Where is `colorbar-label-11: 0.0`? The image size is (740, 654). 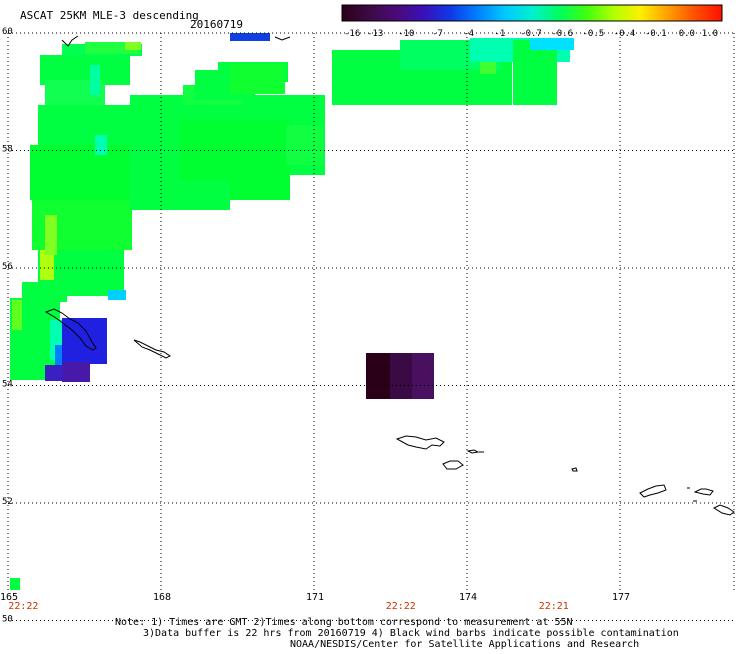
colorbar-label-11: 0.0 is located at coordinates (687, 34).